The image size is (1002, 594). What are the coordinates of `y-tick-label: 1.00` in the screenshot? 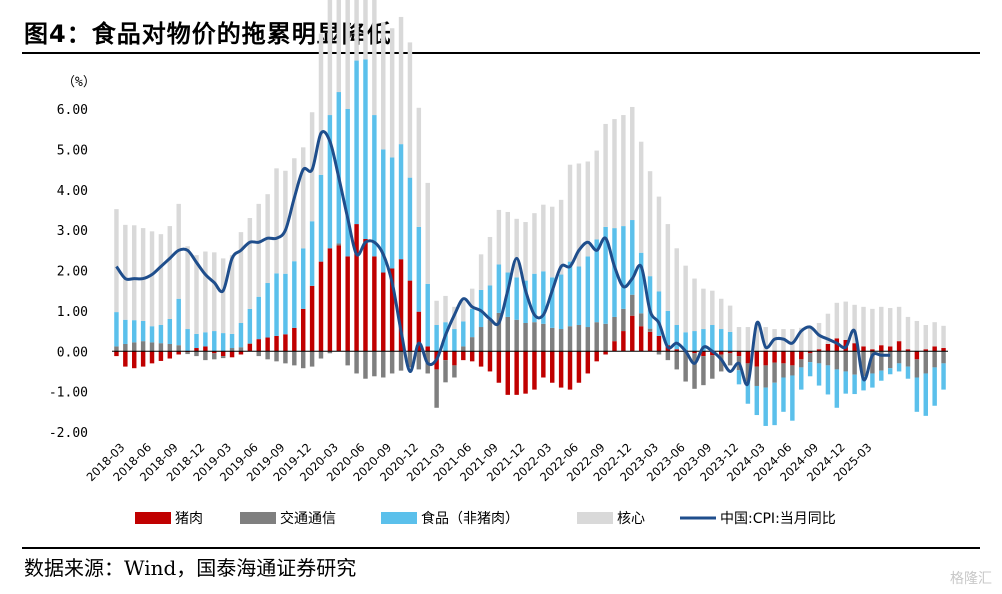 It's located at (72, 312).